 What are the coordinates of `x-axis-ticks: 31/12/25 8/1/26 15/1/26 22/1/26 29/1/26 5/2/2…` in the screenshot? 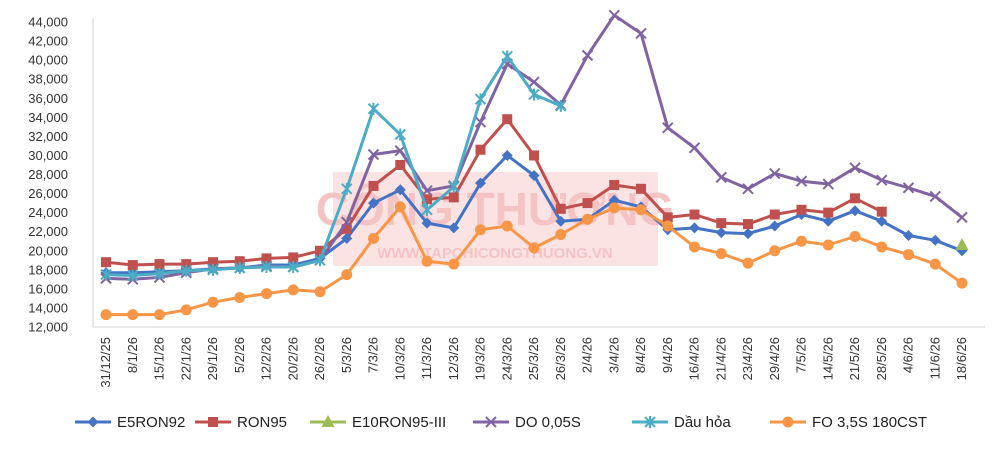 It's located at (533, 362).